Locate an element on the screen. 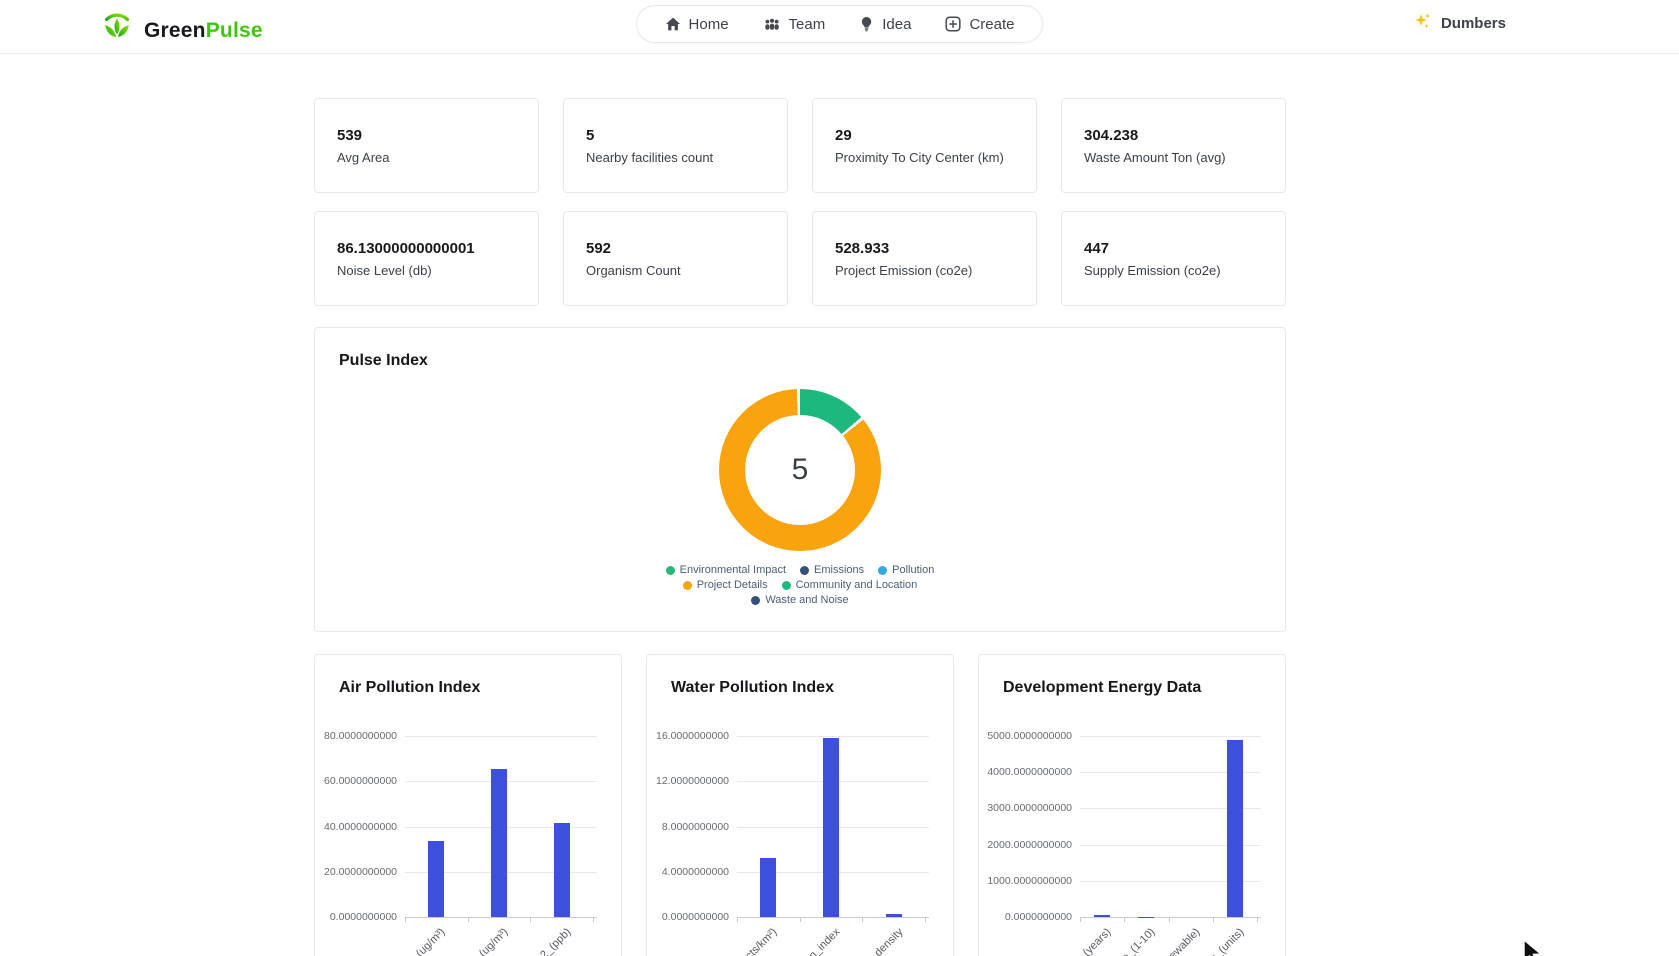 This screenshot has width=1679, height=956. x-tick-label: no2_(ppb) is located at coordinates (551, 941).